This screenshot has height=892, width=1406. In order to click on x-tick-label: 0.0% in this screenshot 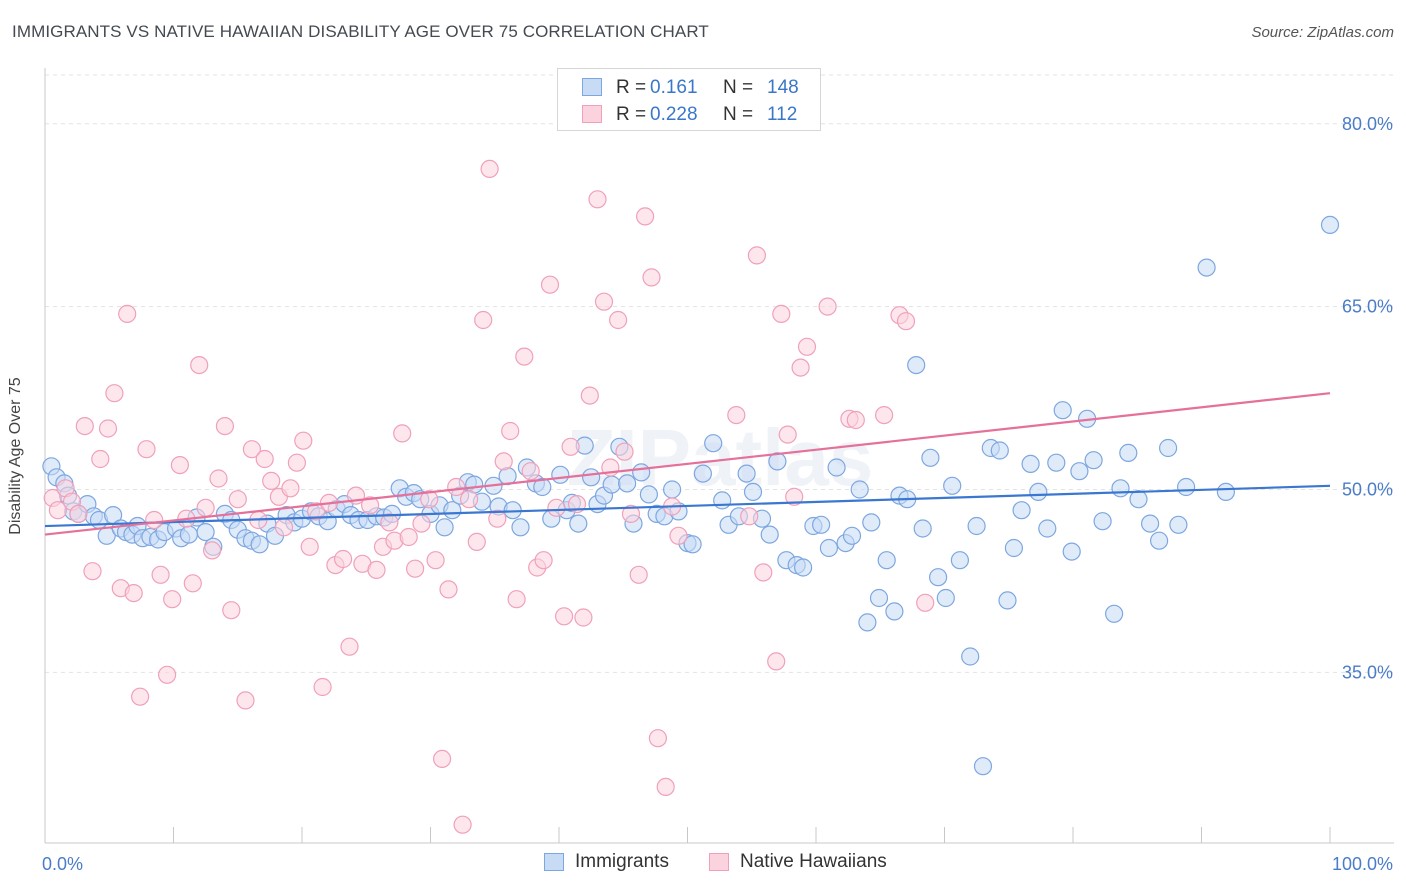, I will do `click(62, 864)`.